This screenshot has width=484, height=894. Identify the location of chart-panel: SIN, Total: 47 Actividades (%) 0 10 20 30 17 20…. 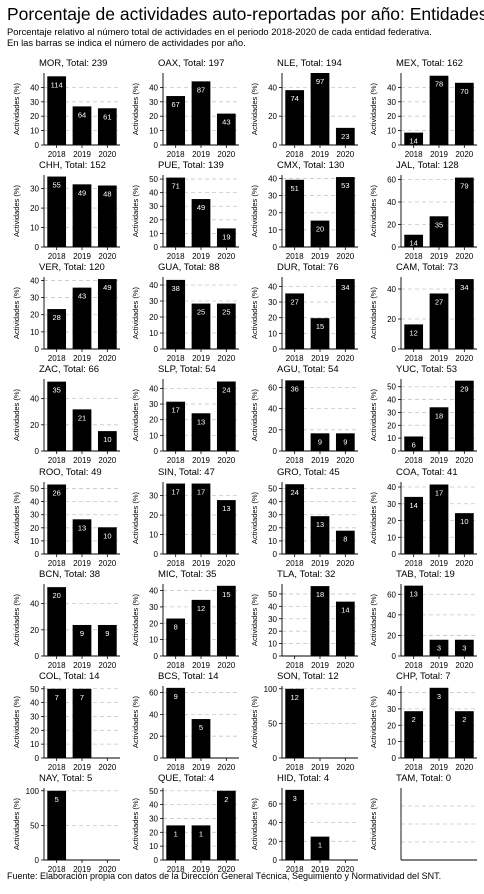
(185, 517).